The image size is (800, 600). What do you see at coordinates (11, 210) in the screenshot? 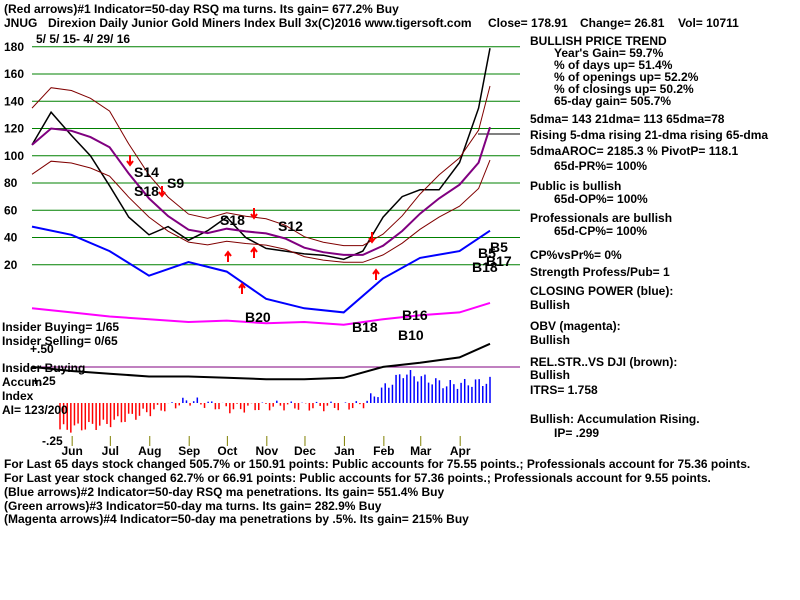
I see `y-tick-label: 60` at bounding box center [11, 210].